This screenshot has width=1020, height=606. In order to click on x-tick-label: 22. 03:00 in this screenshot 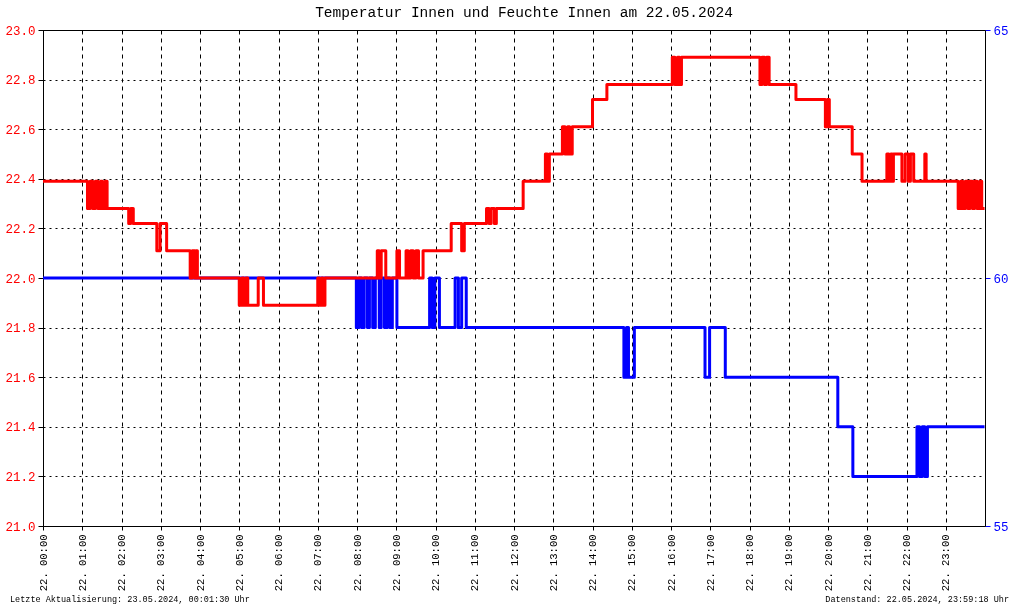, I will do `click(161, 563)`.